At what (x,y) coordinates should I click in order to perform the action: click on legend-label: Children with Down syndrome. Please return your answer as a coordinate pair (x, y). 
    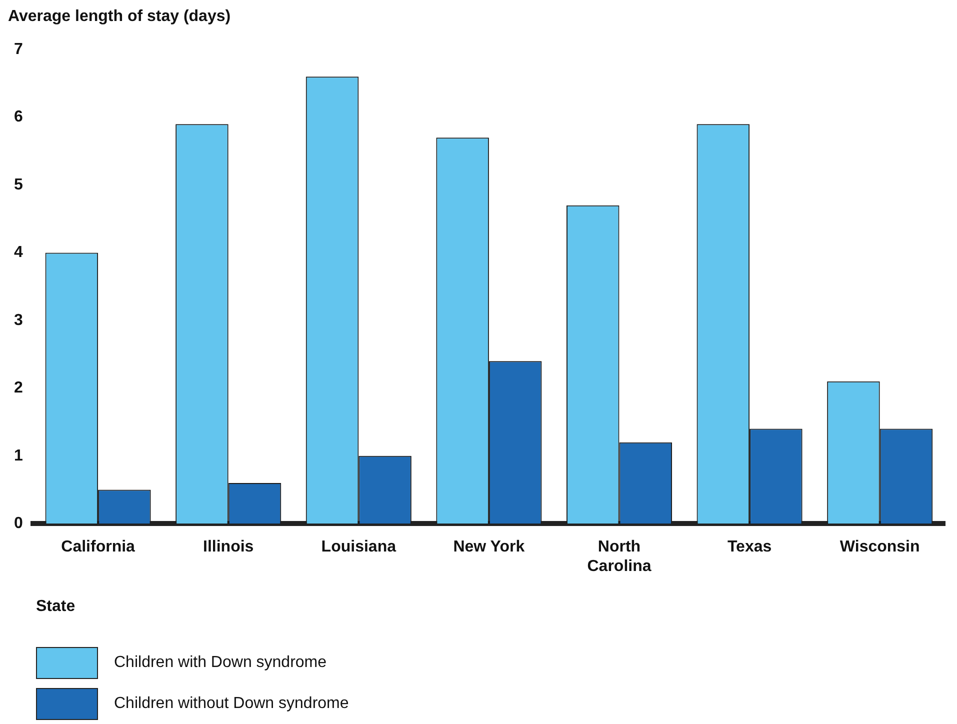
    Looking at the image, I should click on (220, 663).